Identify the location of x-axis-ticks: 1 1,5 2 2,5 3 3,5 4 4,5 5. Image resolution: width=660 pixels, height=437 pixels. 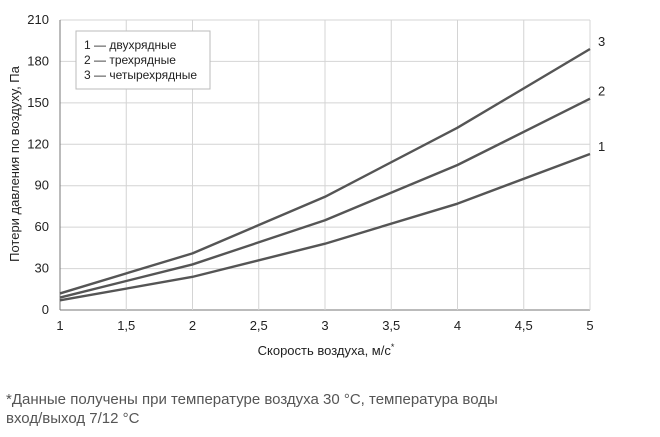
(324, 325).